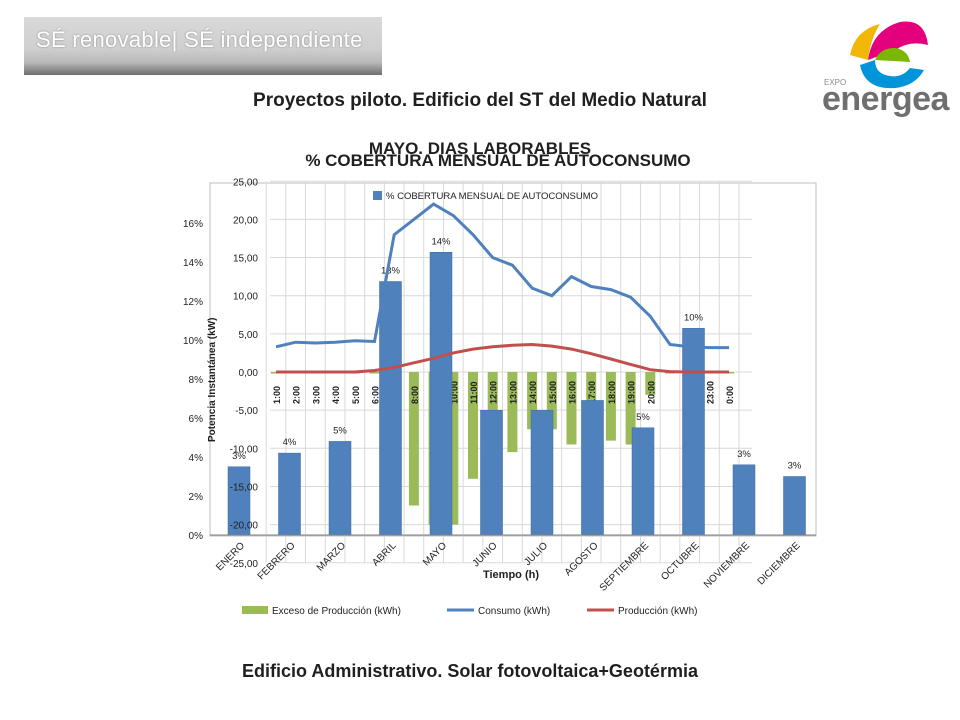  I want to click on legend-label-produccion: Producción (kWh), so click(657, 611).